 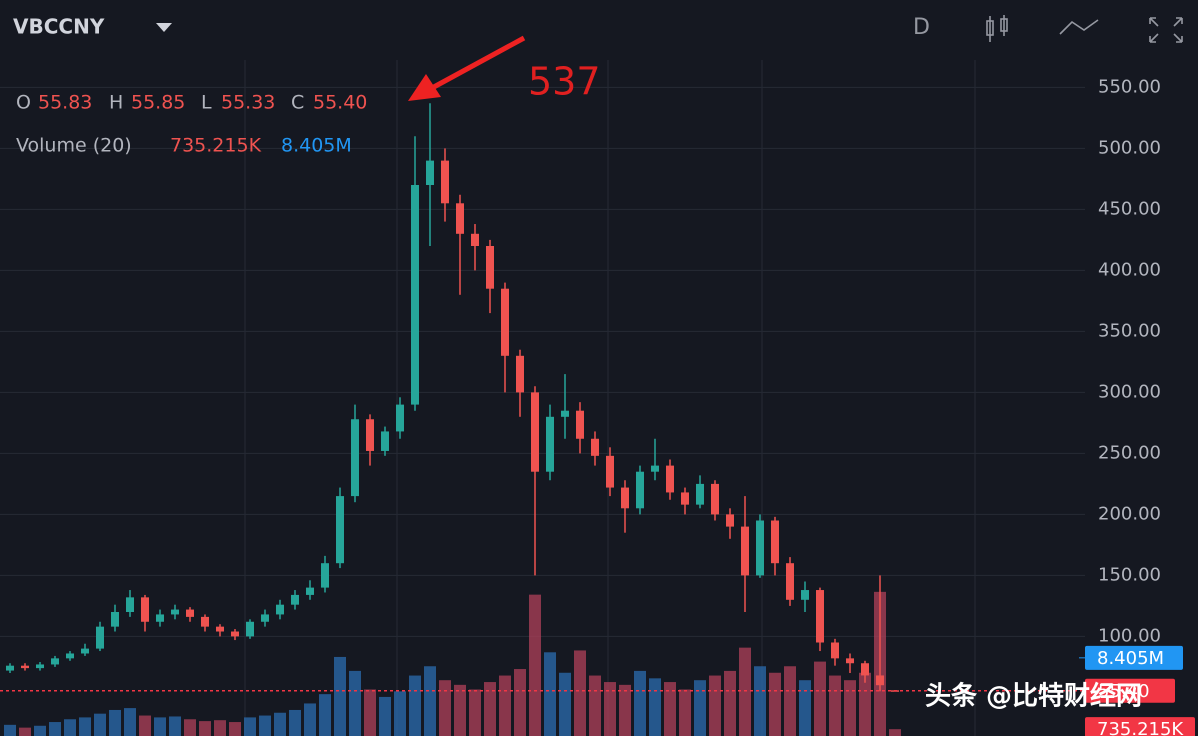 I want to click on y-tick-label: 100.00, so click(x=1129, y=635).